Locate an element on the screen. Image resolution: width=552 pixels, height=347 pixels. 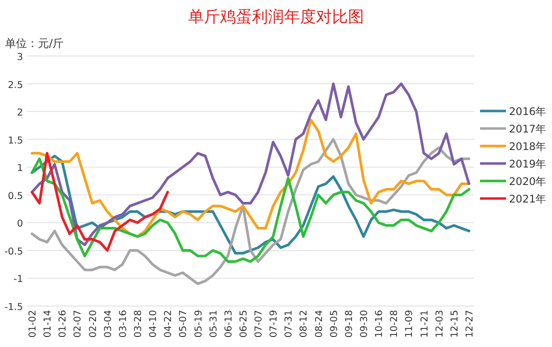
legend-label: 2018年 is located at coordinates (528, 147).